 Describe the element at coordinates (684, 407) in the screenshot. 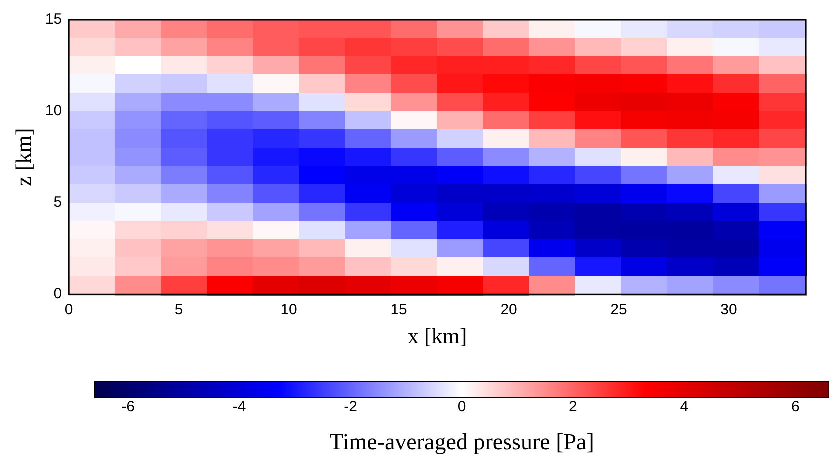

I see `color-bar-label: 4` at that location.